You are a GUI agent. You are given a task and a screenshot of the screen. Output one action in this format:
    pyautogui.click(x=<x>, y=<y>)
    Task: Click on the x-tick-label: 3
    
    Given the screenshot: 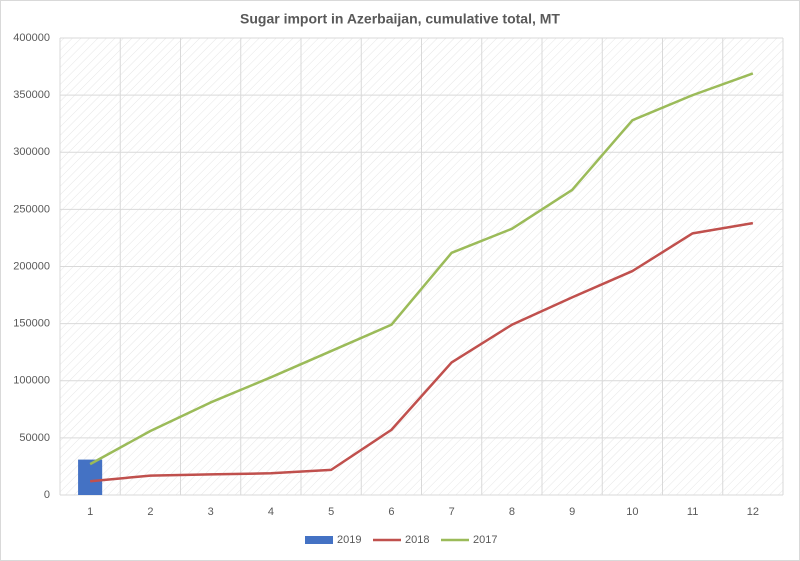 What is the action you would take?
    pyautogui.click(x=211, y=512)
    